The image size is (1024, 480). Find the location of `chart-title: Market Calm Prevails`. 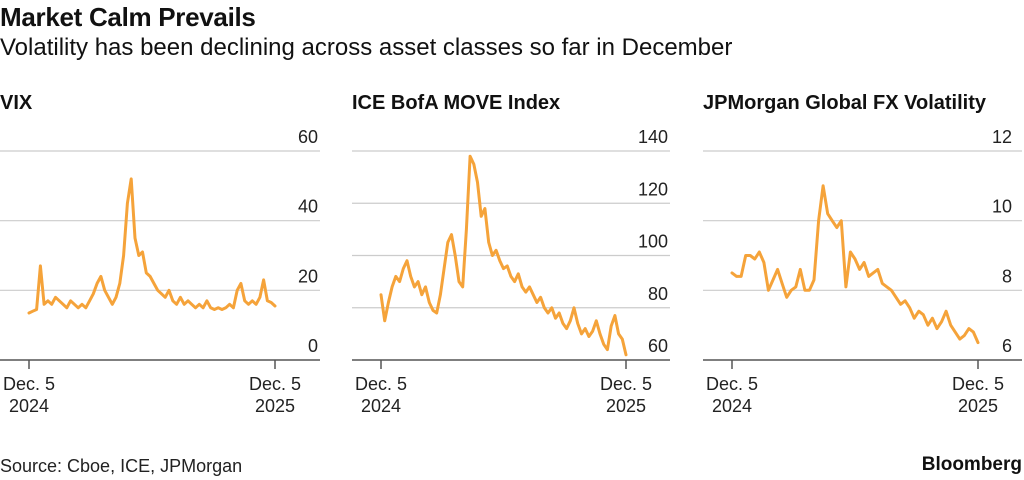

chart-title: Market Calm Prevails is located at coordinates (128, 17).